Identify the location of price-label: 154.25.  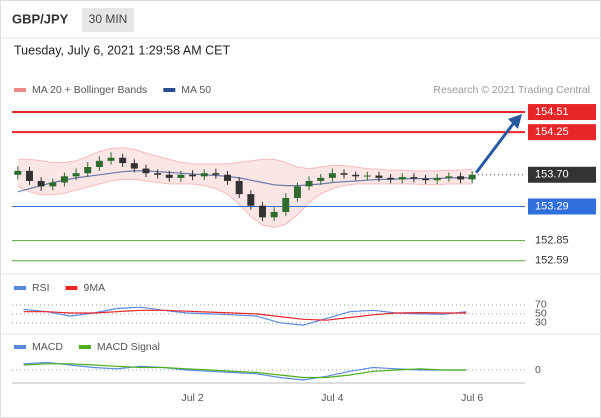
(552, 132).